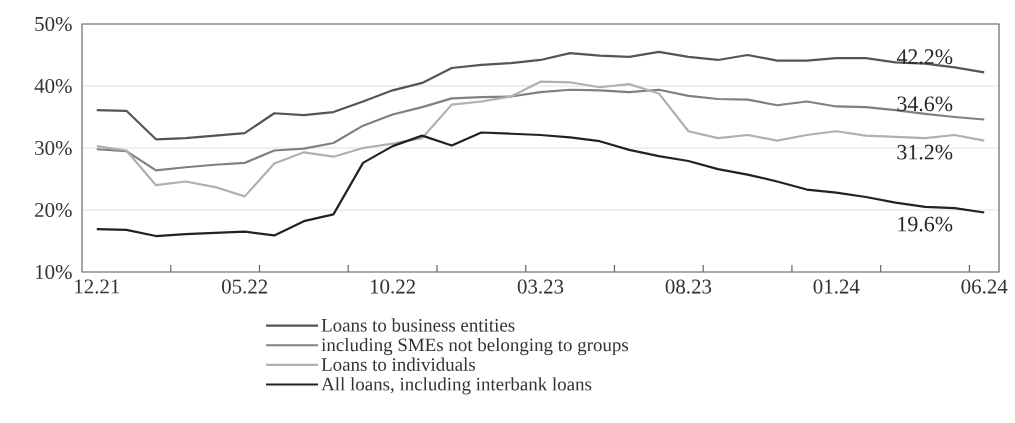  What do you see at coordinates (418, 325) in the screenshot?
I see `legend-label: Loans to business entities` at bounding box center [418, 325].